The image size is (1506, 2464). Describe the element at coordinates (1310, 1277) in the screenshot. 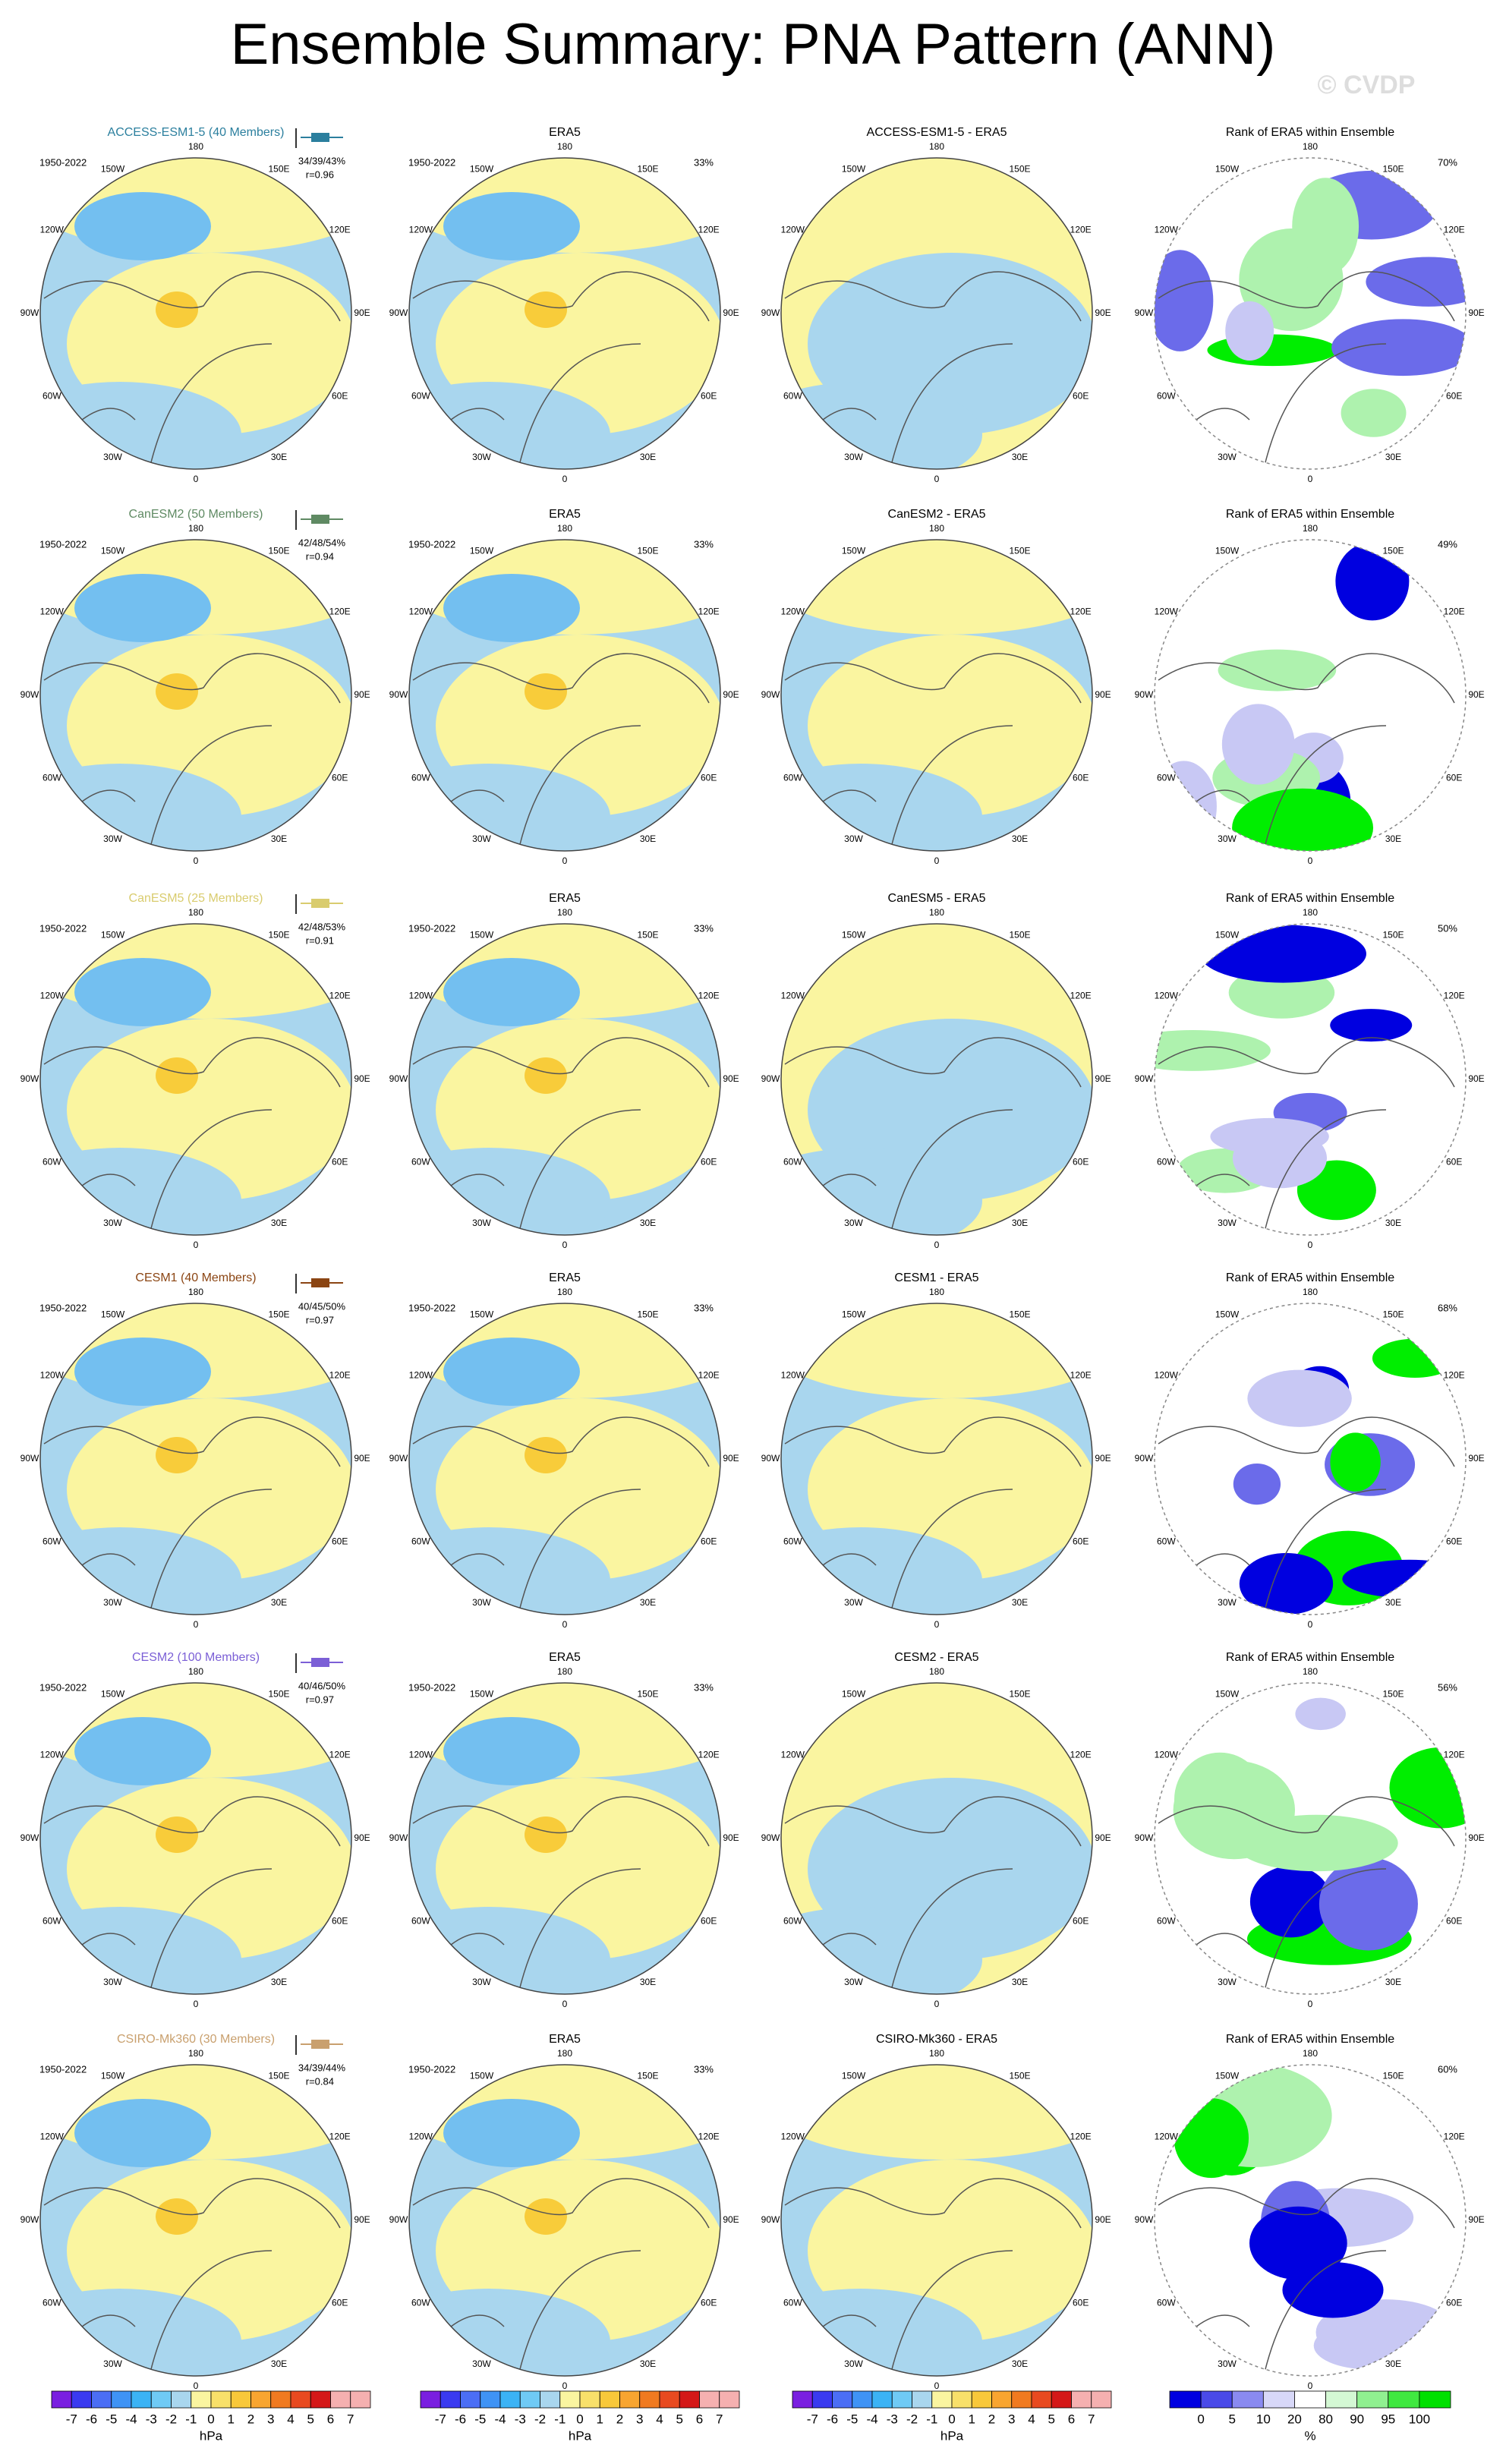

I see `rank-title: Rank of ERA5 within Ensemble` at that location.